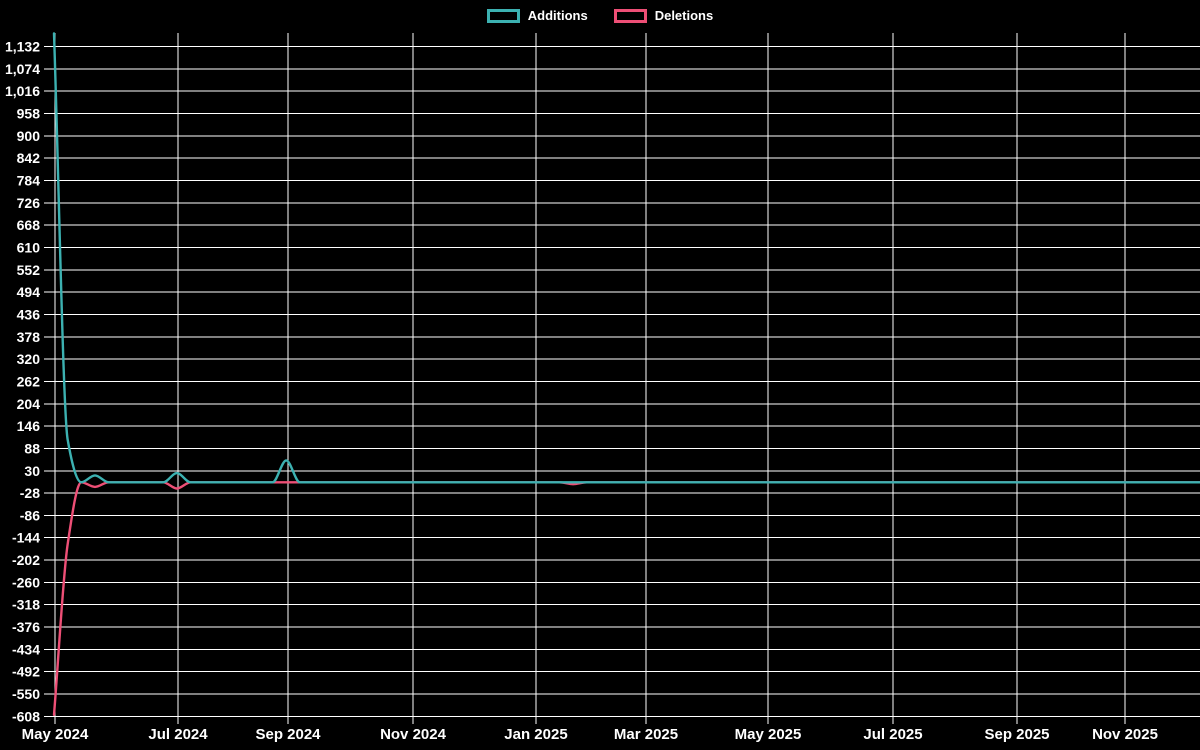  I want to click on x-tick-label: Jul 2025, so click(892, 734).